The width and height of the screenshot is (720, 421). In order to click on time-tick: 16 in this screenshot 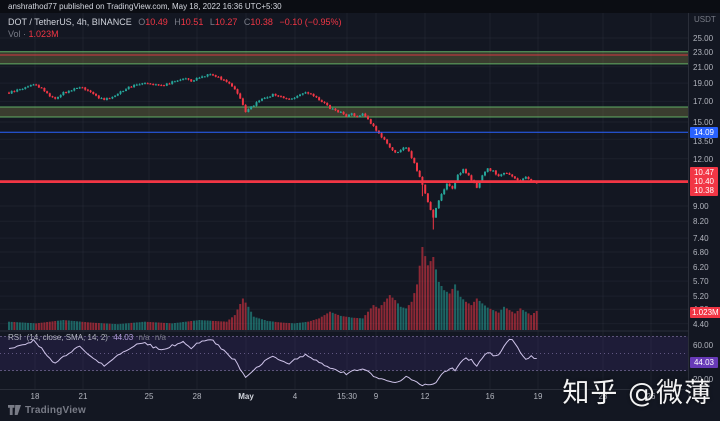, I will do `click(490, 396)`.